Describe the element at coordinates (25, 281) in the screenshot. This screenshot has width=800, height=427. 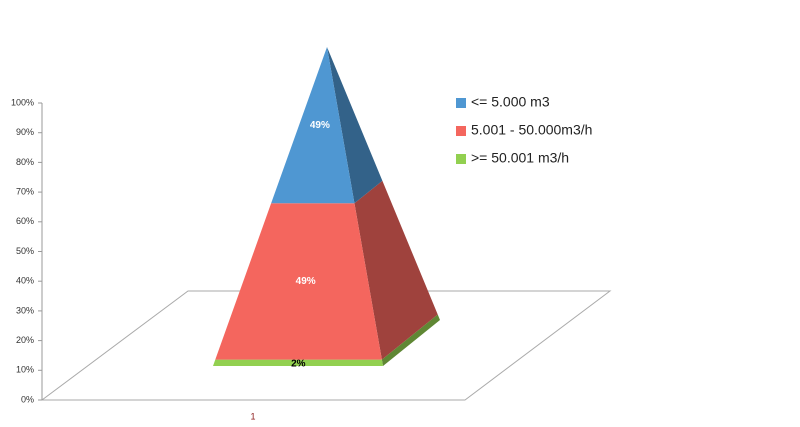
I see `y-tick-label: 40%` at that location.